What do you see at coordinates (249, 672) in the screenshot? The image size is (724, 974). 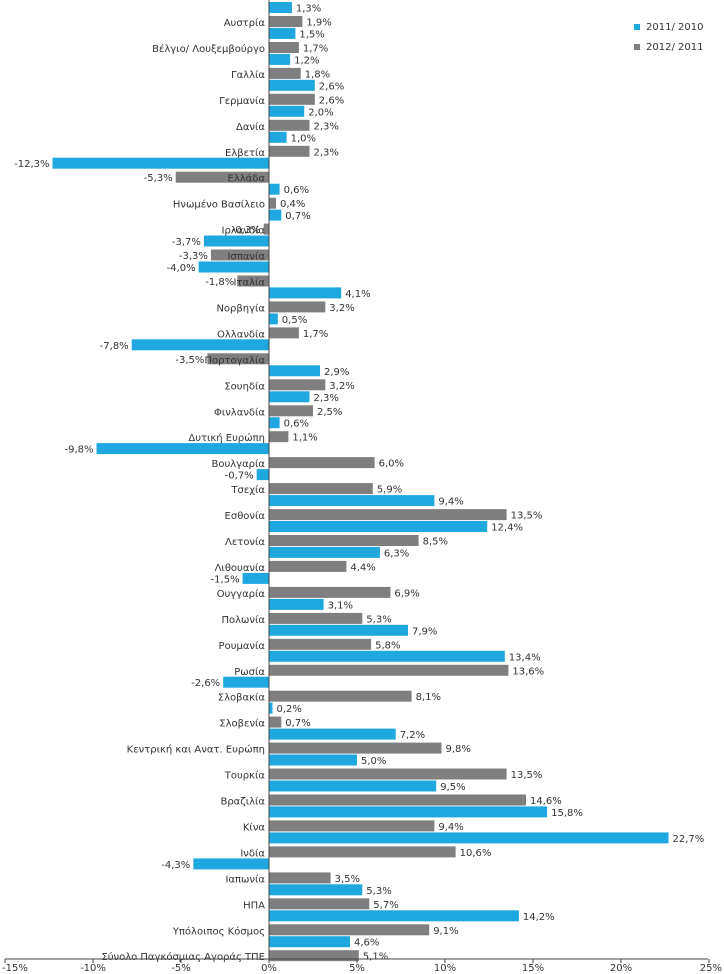 I see `category-label-25: Ρωσία` at bounding box center [249, 672].